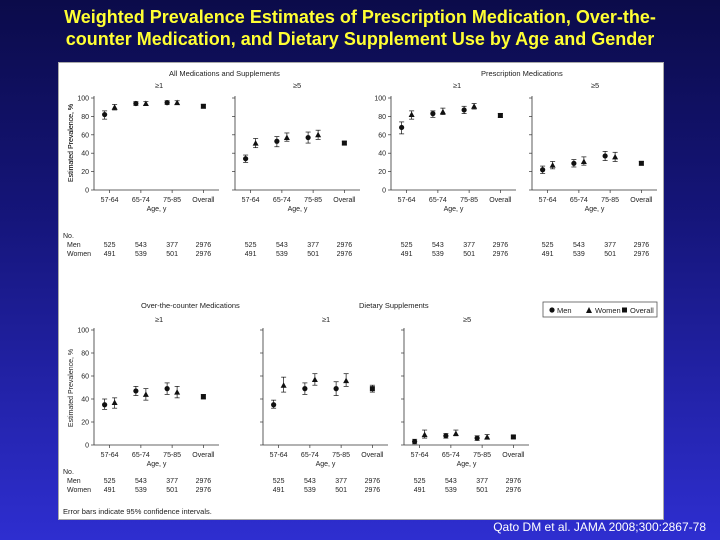 The width and height of the screenshot is (720, 540). Describe the element at coordinates (159, 319) in the screenshot. I see `chart-5-subtitle: ≥1` at that location.